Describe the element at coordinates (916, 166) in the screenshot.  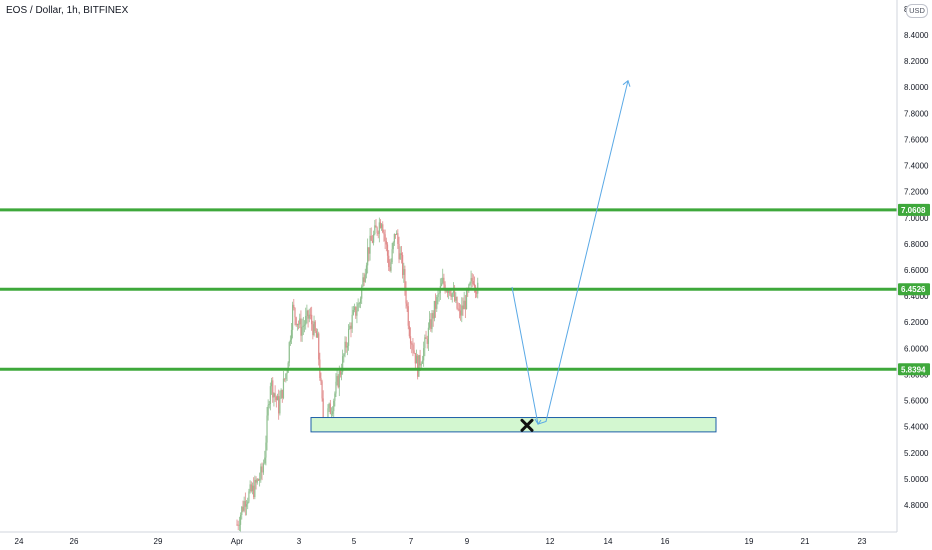
I see `y-tick-label: 7.4000` at that location.